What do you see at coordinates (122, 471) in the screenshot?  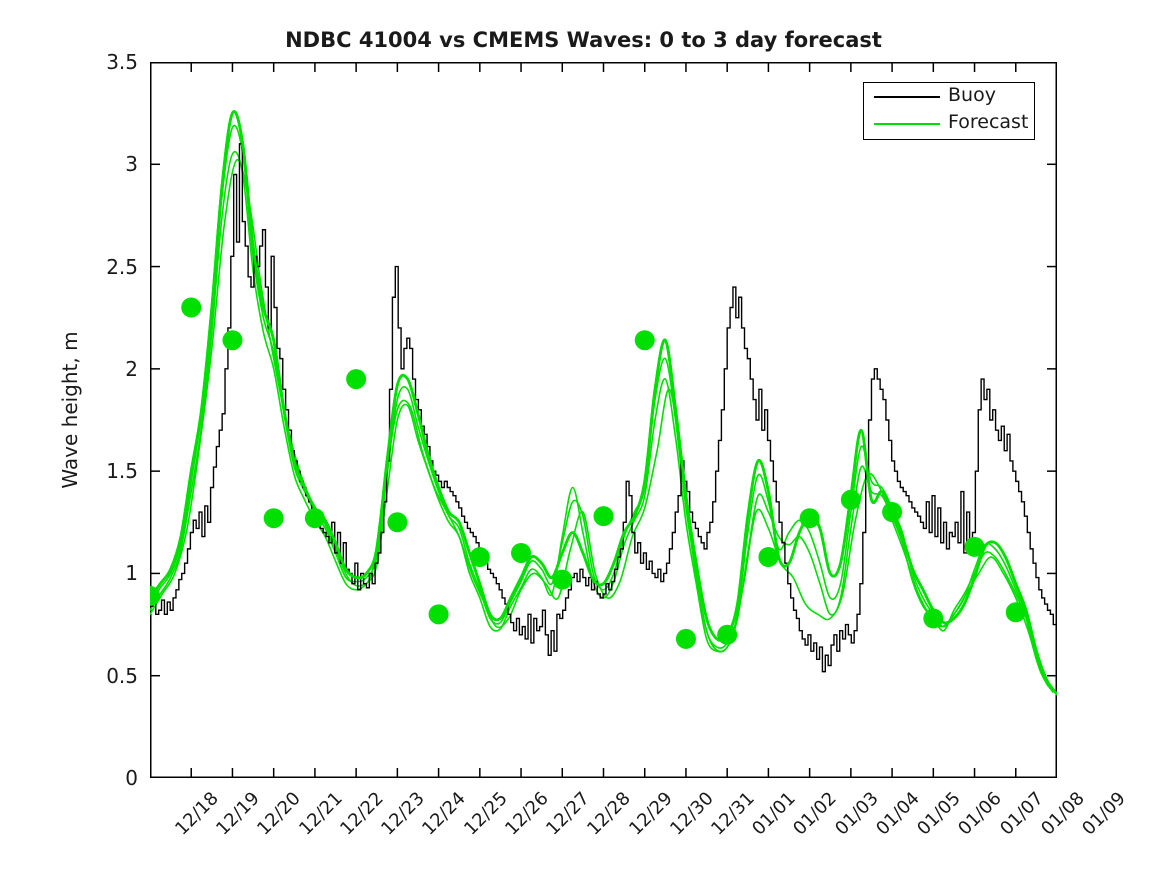 I see `y-tick-label: 1.5` at bounding box center [122, 471].